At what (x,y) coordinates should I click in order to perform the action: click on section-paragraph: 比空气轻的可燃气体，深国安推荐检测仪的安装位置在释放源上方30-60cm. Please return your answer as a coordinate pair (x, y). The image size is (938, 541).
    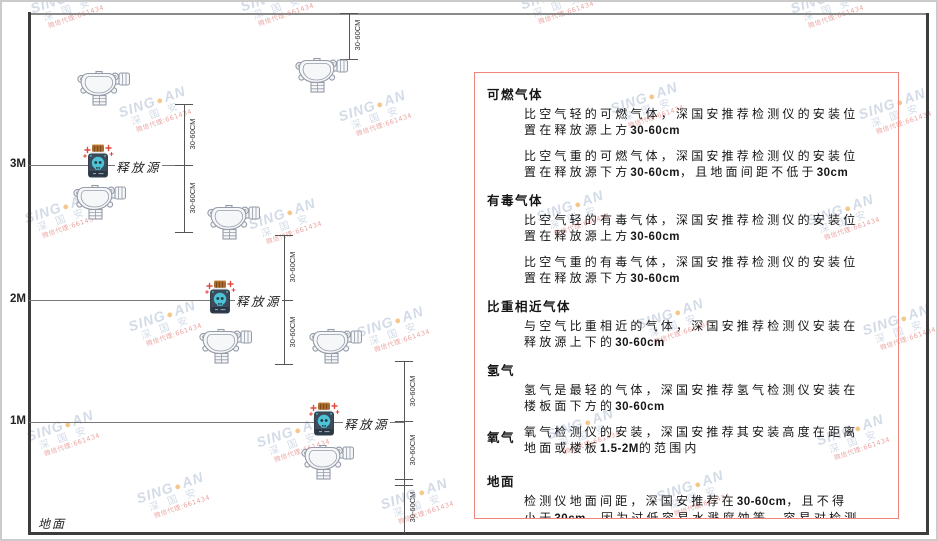
    Looking at the image, I should click on (692, 122).